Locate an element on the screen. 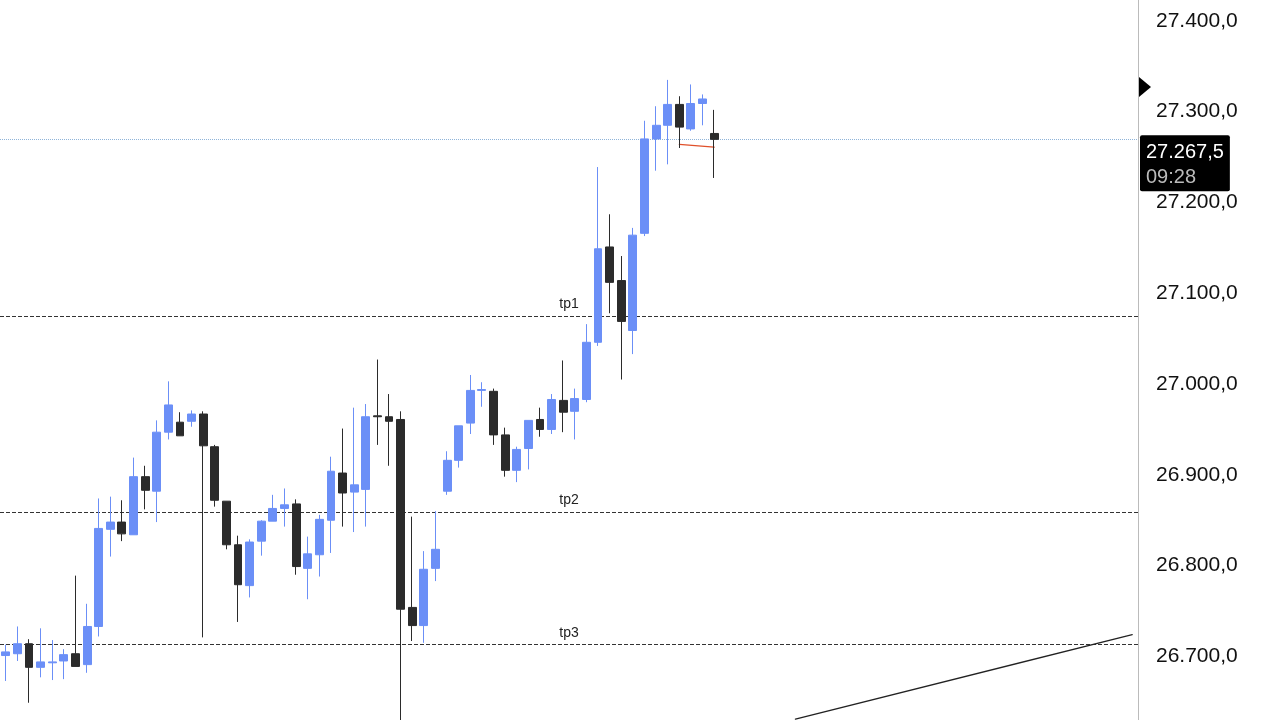 The width and height of the screenshot is (1280, 720). ref-line-label: tp1 is located at coordinates (569, 302).